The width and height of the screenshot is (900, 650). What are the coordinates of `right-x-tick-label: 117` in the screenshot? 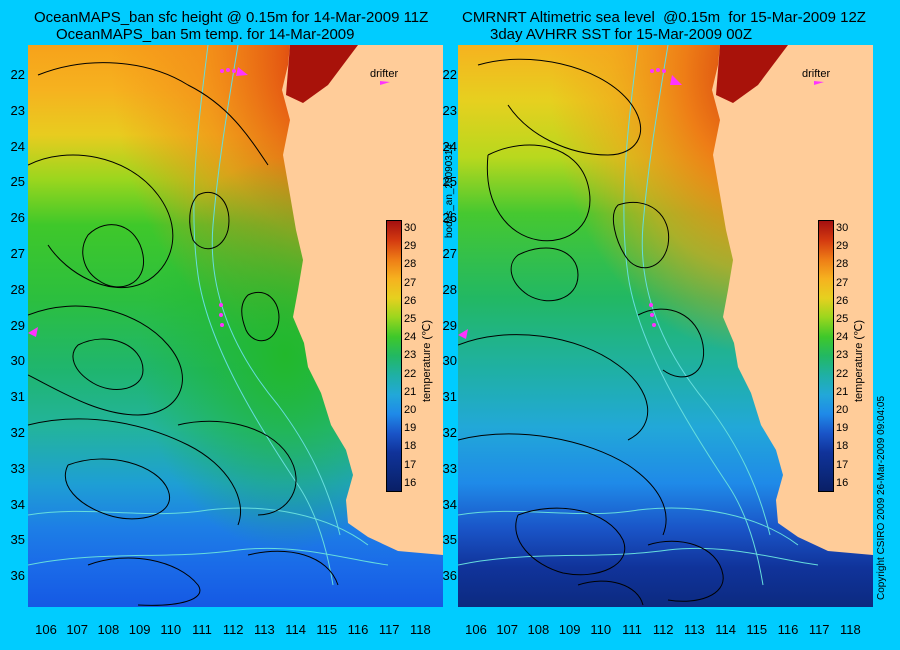 It's located at (819, 629).